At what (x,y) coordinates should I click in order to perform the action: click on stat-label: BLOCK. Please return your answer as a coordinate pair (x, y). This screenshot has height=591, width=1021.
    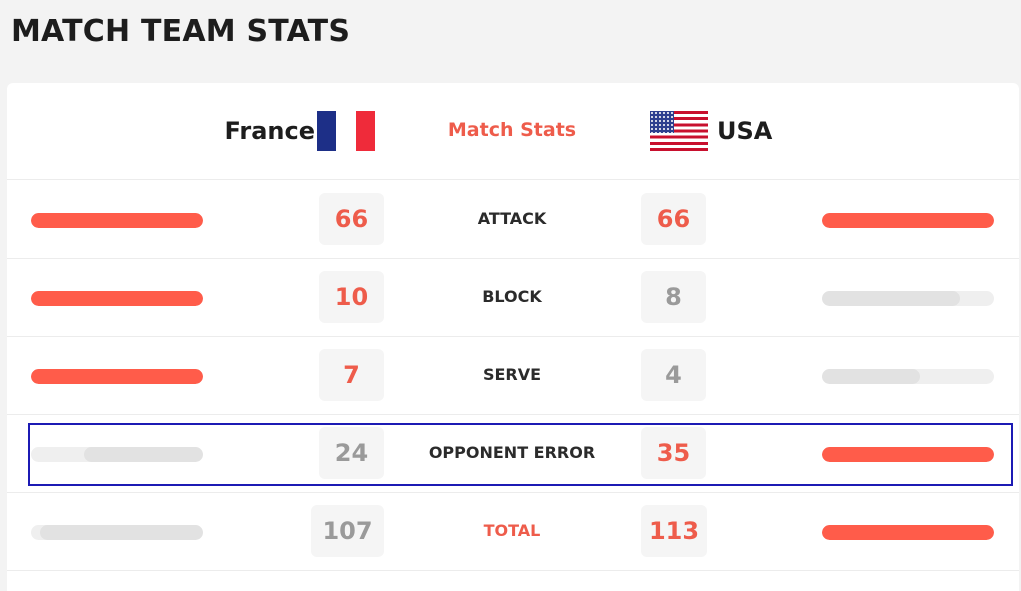
    Looking at the image, I should click on (512, 296).